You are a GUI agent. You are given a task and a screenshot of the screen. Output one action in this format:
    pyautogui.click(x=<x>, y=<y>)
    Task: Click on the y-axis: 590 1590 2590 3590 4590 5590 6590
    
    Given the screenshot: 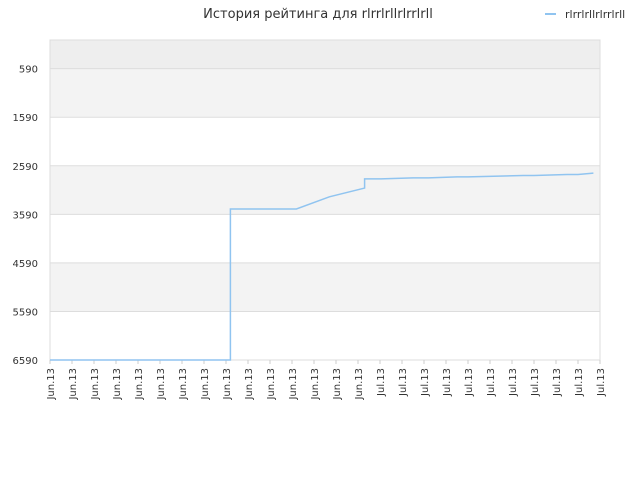 What is the action you would take?
    pyautogui.click(x=25, y=216)
    